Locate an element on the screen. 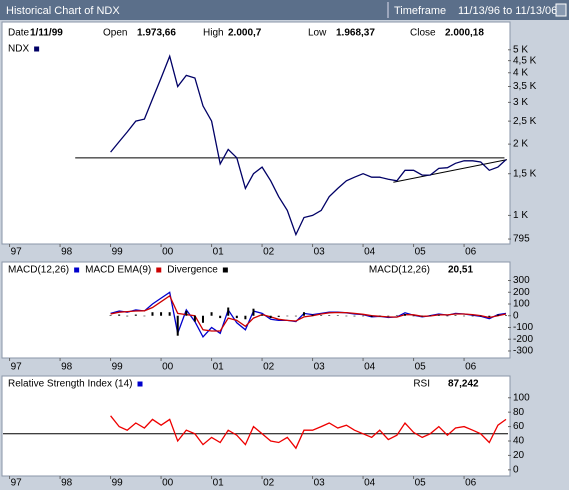  header-bar is located at coordinates (284, 10).